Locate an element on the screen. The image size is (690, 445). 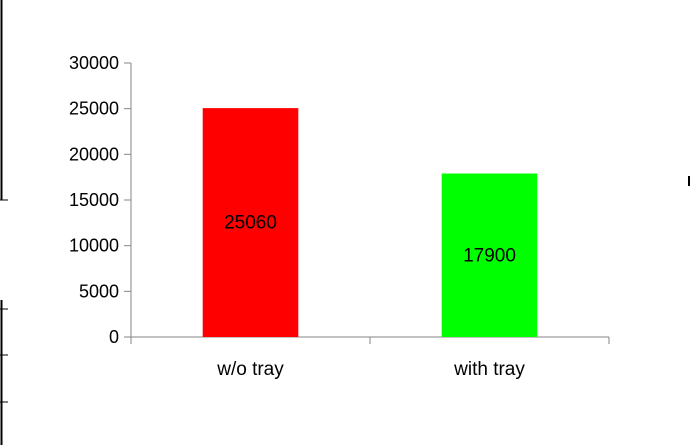
bar-value-label: 25060 is located at coordinates (250, 223).